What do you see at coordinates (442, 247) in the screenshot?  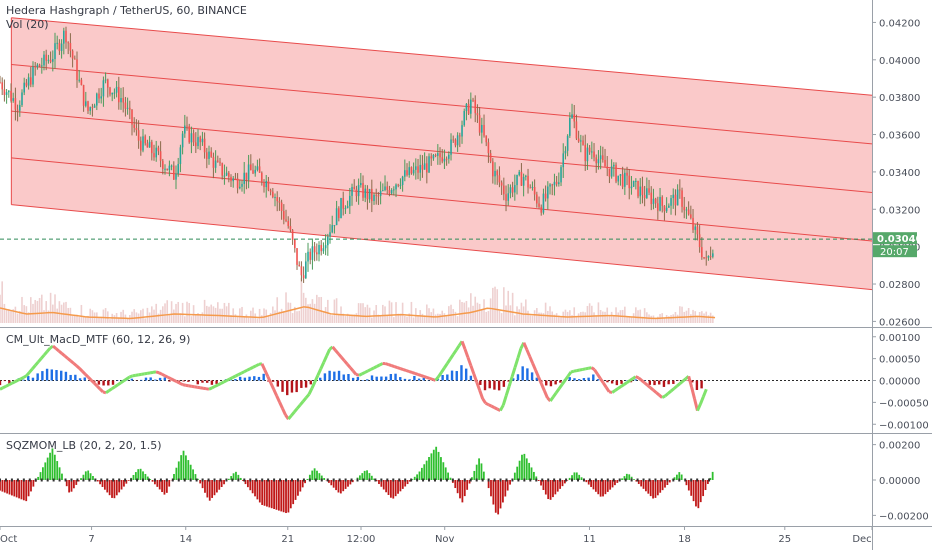 I see `channel-bottom-line` at bounding box center [442, 247].